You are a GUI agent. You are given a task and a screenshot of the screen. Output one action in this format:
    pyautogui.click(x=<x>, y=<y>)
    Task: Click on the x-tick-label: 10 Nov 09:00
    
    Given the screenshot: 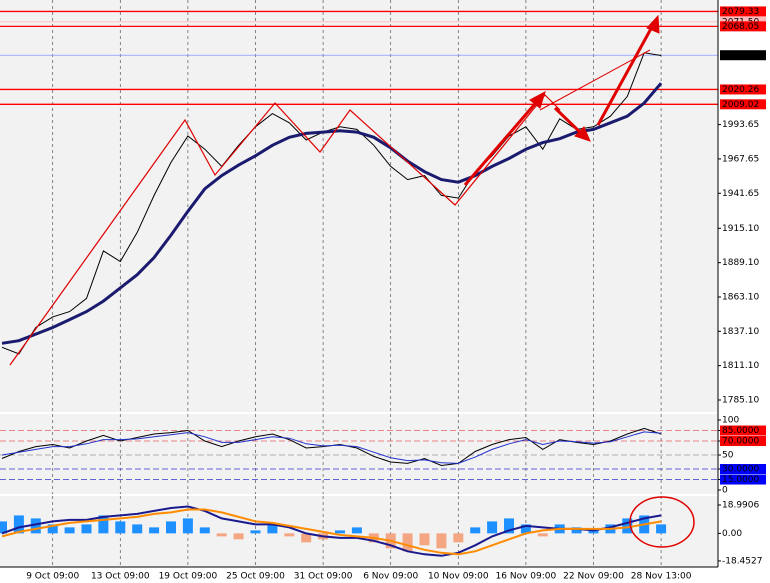 What is the action you would take?
    pyautogui.click(x=458, y=577)
    